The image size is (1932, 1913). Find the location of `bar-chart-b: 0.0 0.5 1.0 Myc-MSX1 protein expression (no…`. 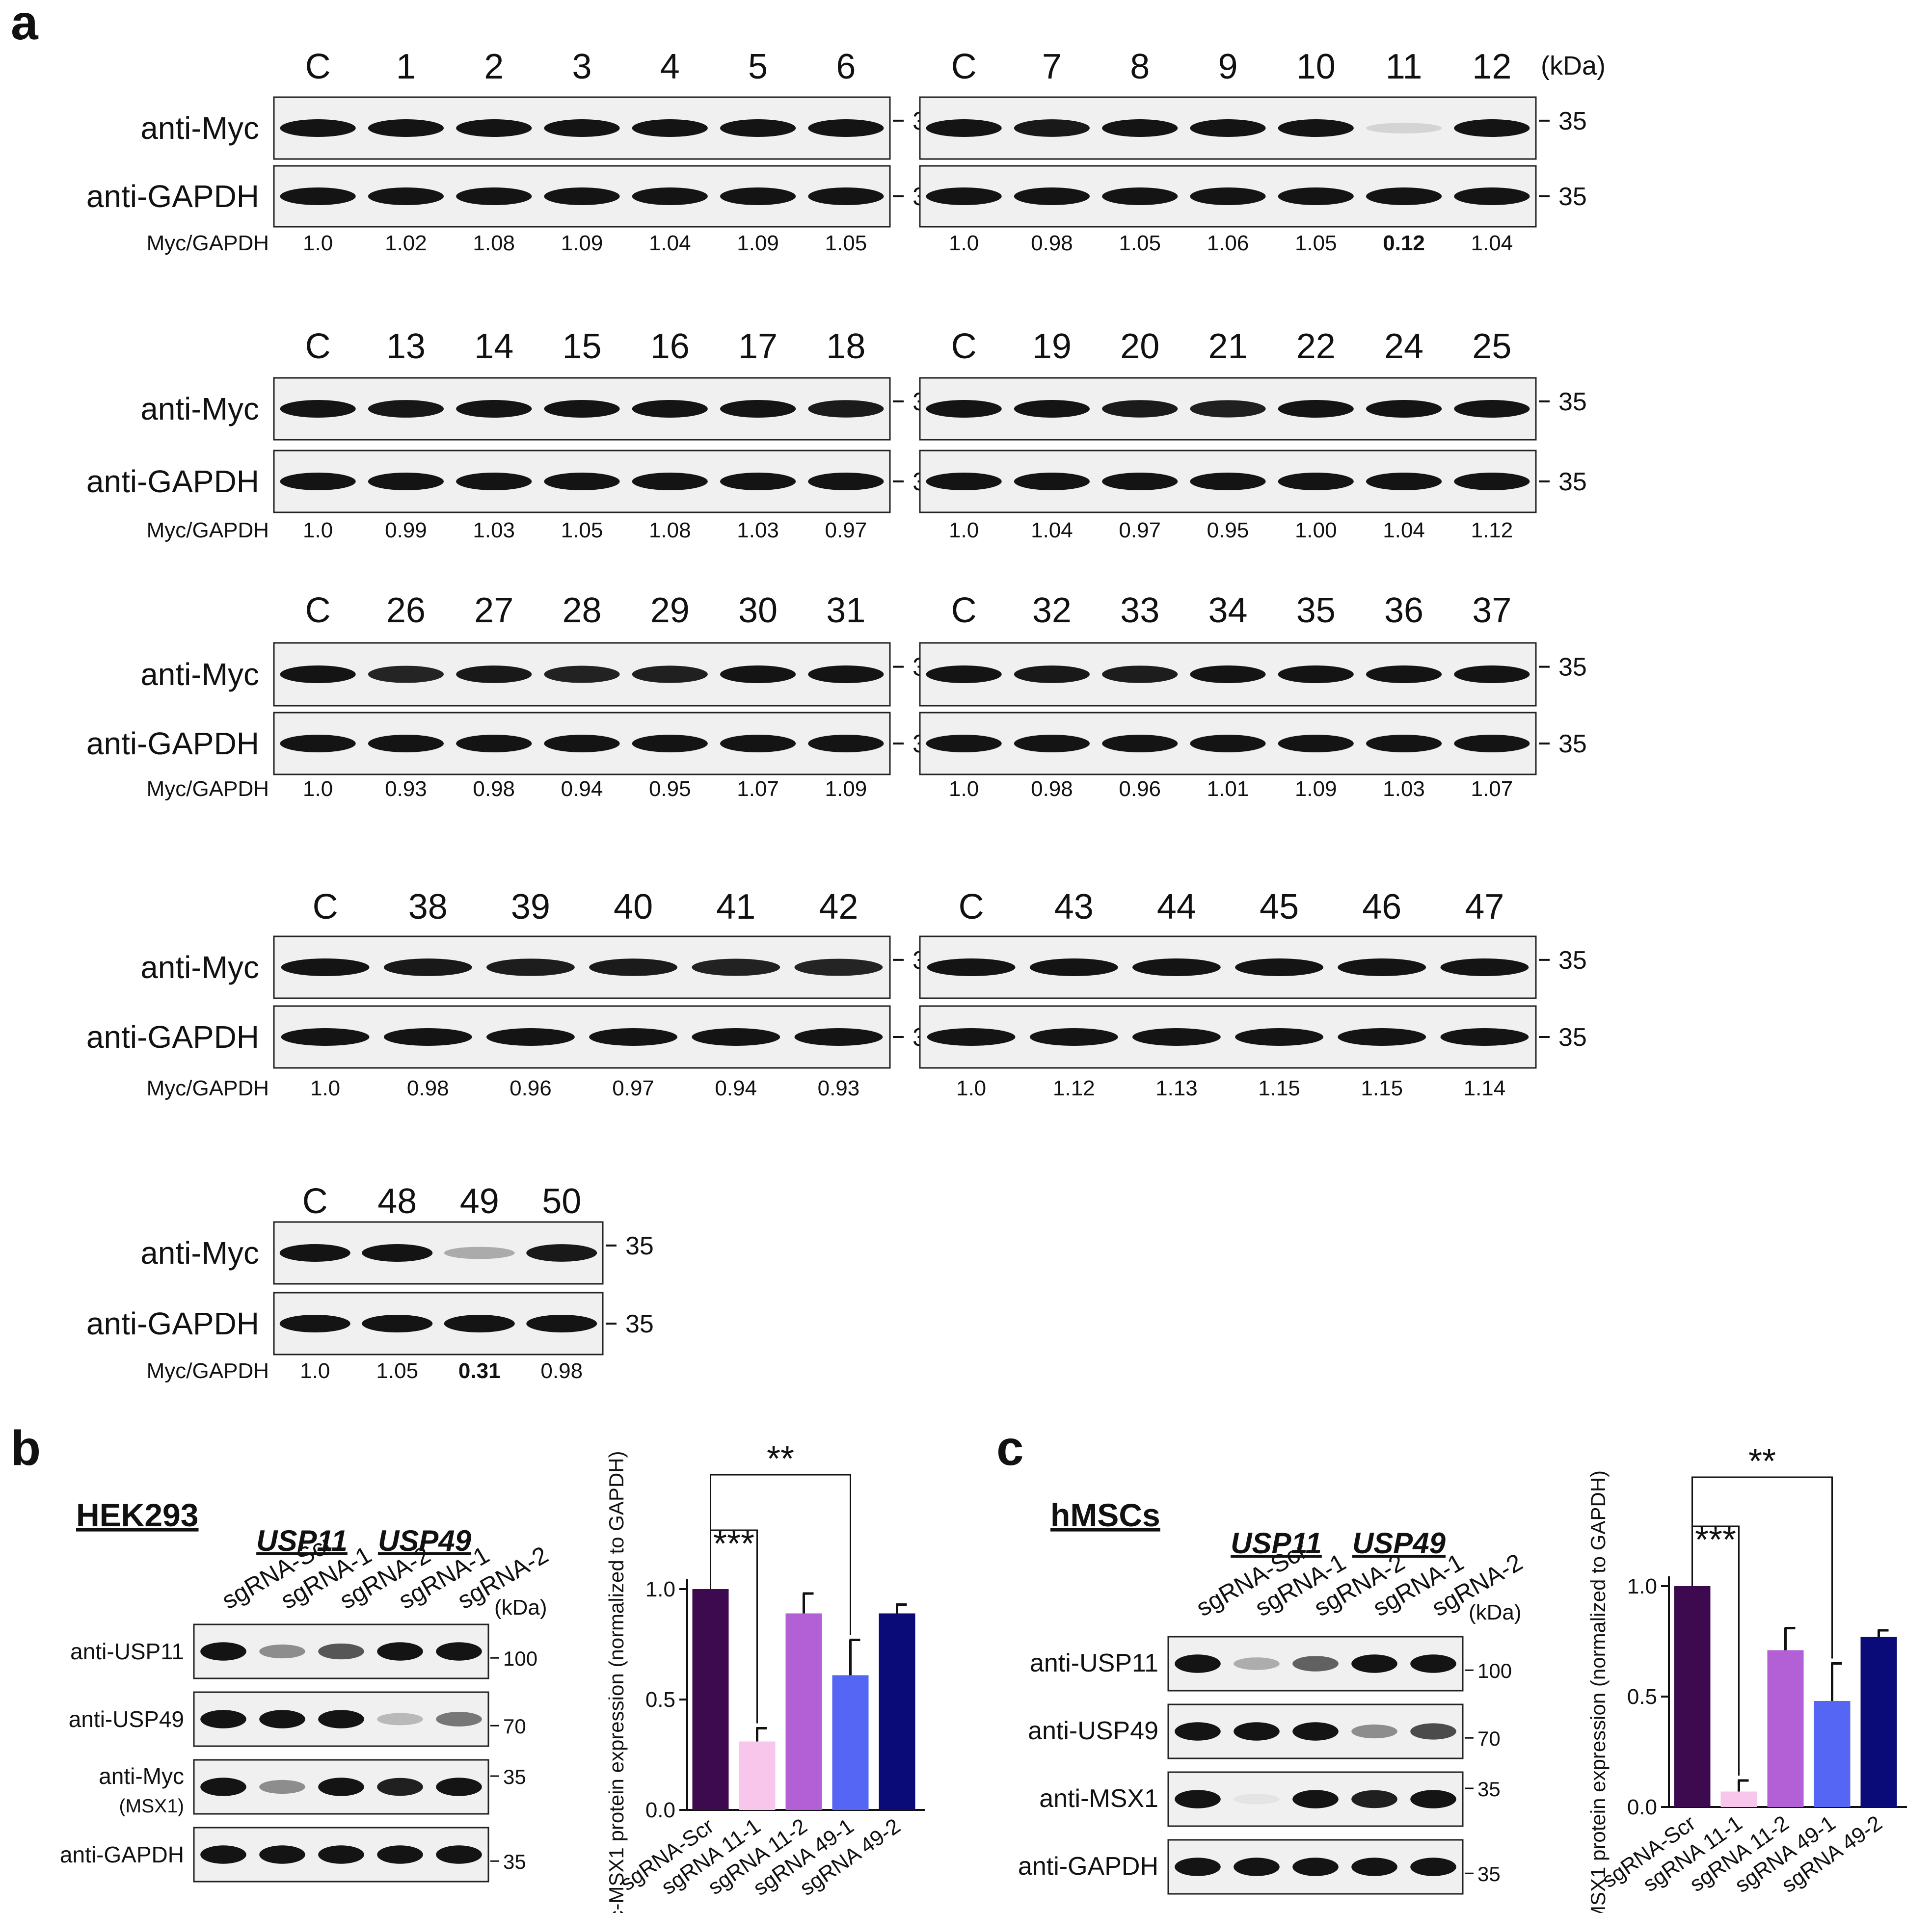

bar-chart-b: 0.0 0.5 1.0 Myc-MSX1 protein expression (no… is located at coordinates (765, 1676).